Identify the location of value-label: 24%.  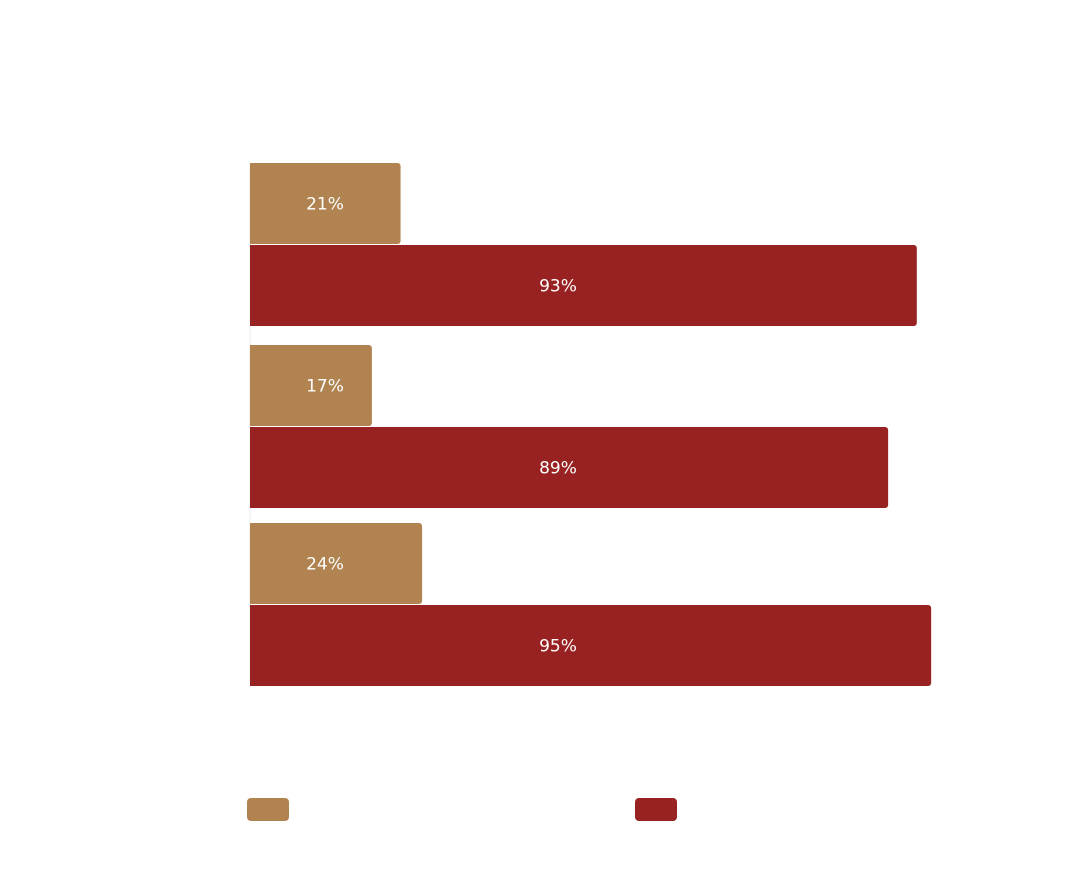
(325, 565).